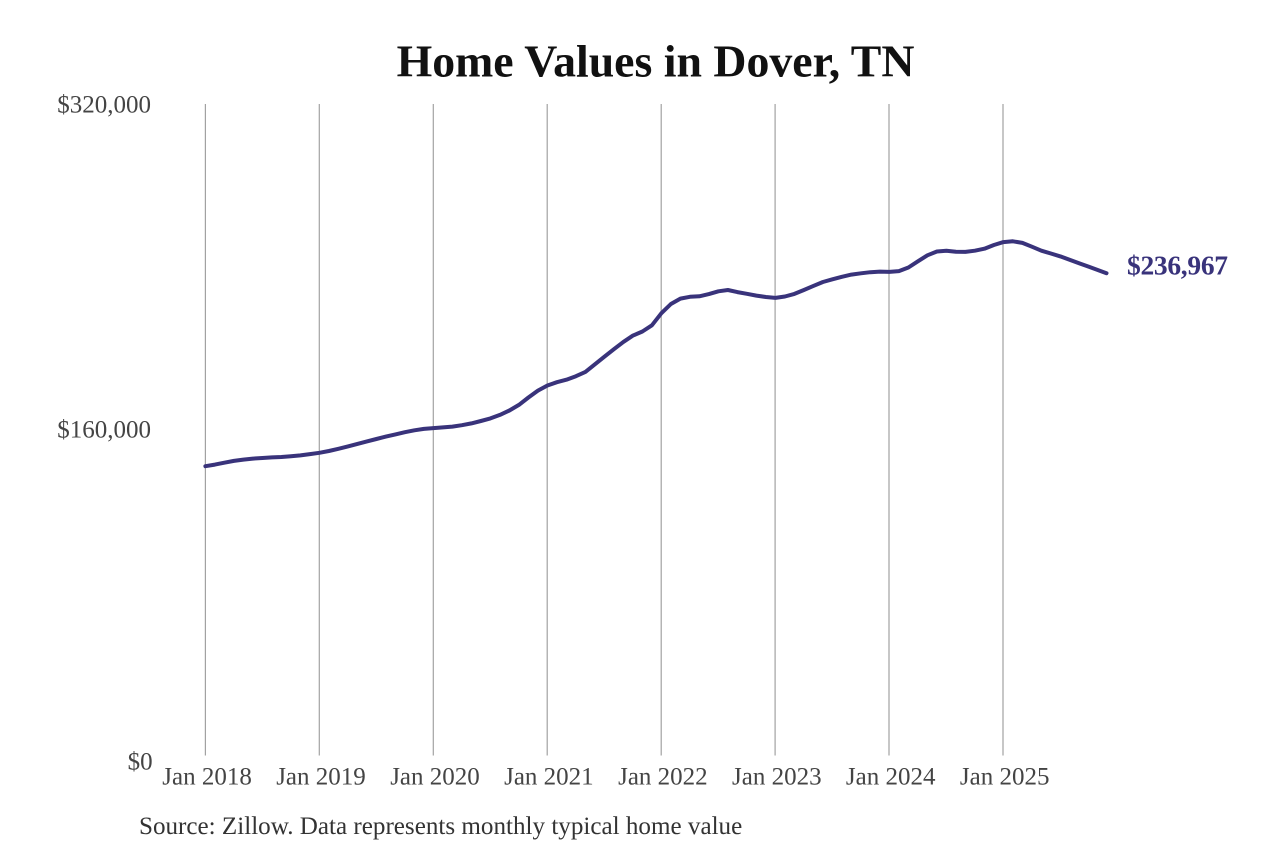 This screenshot has width=1280, height=853. What do you see at coordinates (1177, 264) in the screenshot?
I see `svg-text: $236,967` at bounding box center [1177, 264].